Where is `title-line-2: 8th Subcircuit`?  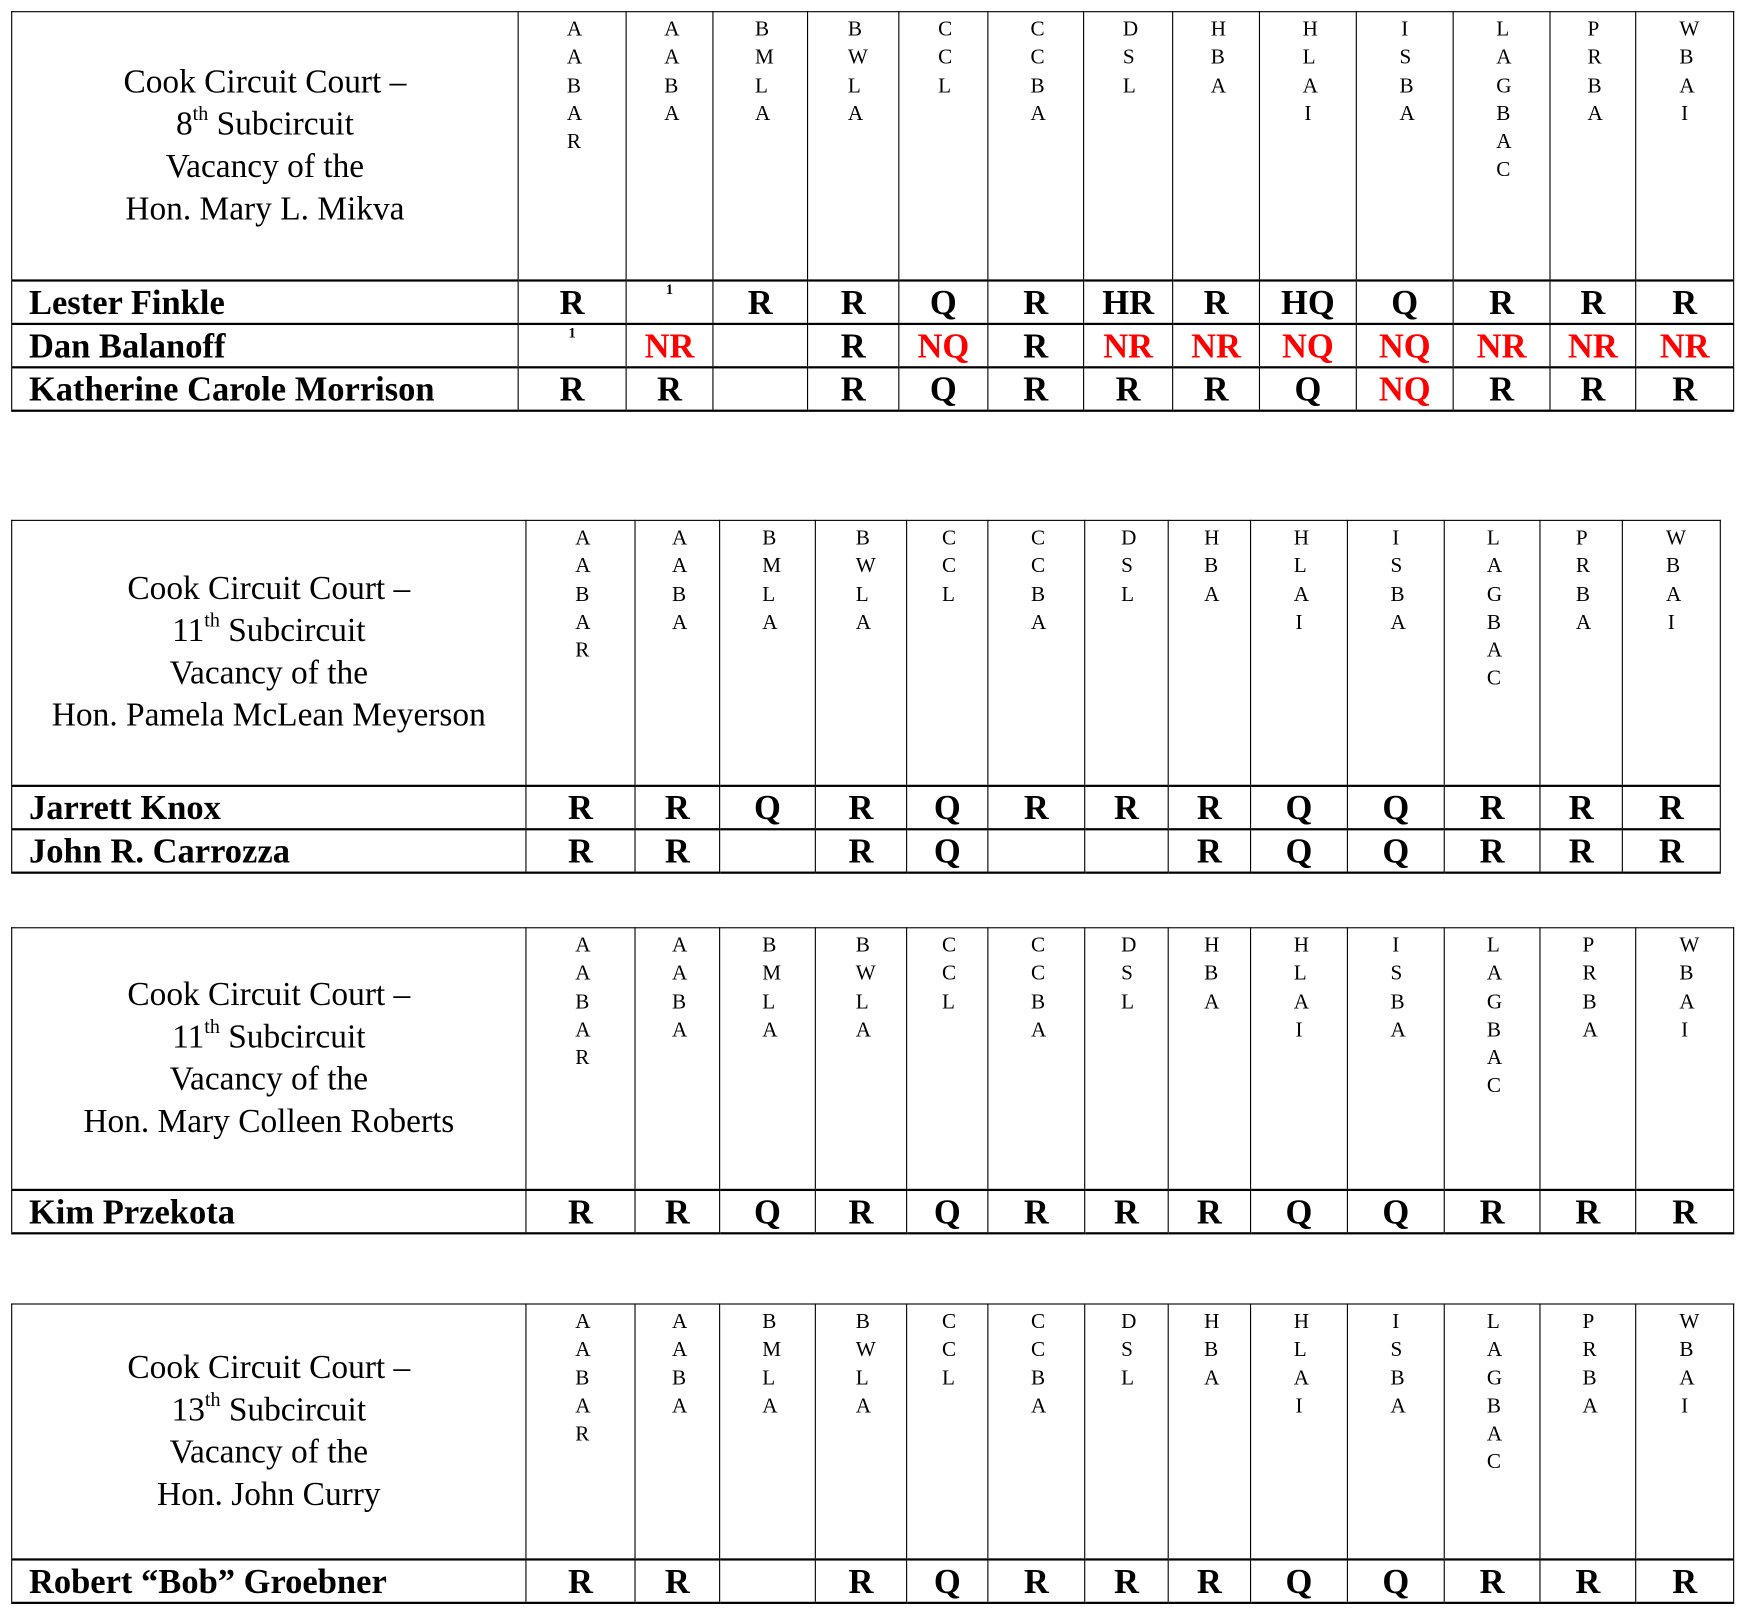
title-line-2: 8th Subcircuit is located at coordinates (264, 124).